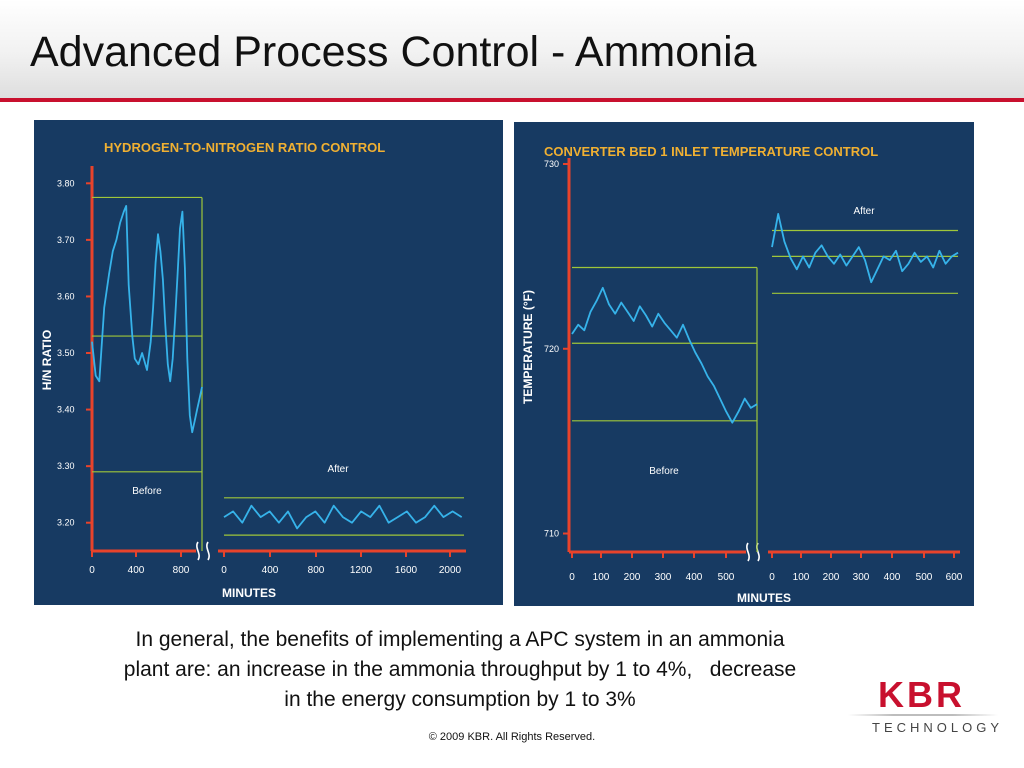 This screenshot has width=1024, height=768. What do you see at coordinates (954, 577) in the screenshot?
I see `x-tick-label: 600` at bounding box center [954, 577].